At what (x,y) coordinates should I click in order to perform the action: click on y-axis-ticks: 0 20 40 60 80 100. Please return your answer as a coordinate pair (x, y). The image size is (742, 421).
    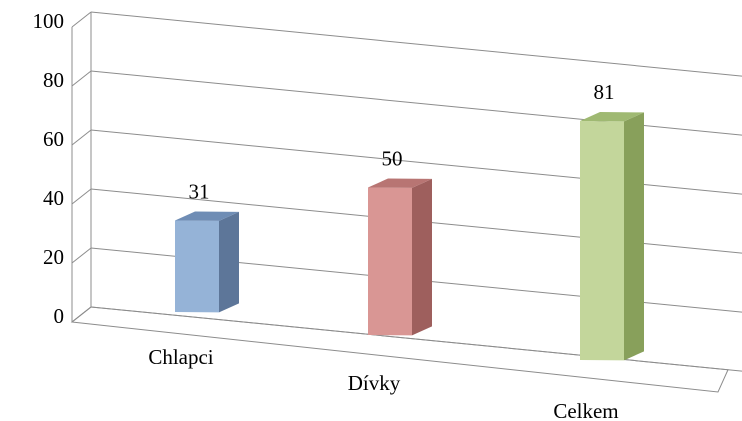
    Looking at the image, I should click on (49, 168).